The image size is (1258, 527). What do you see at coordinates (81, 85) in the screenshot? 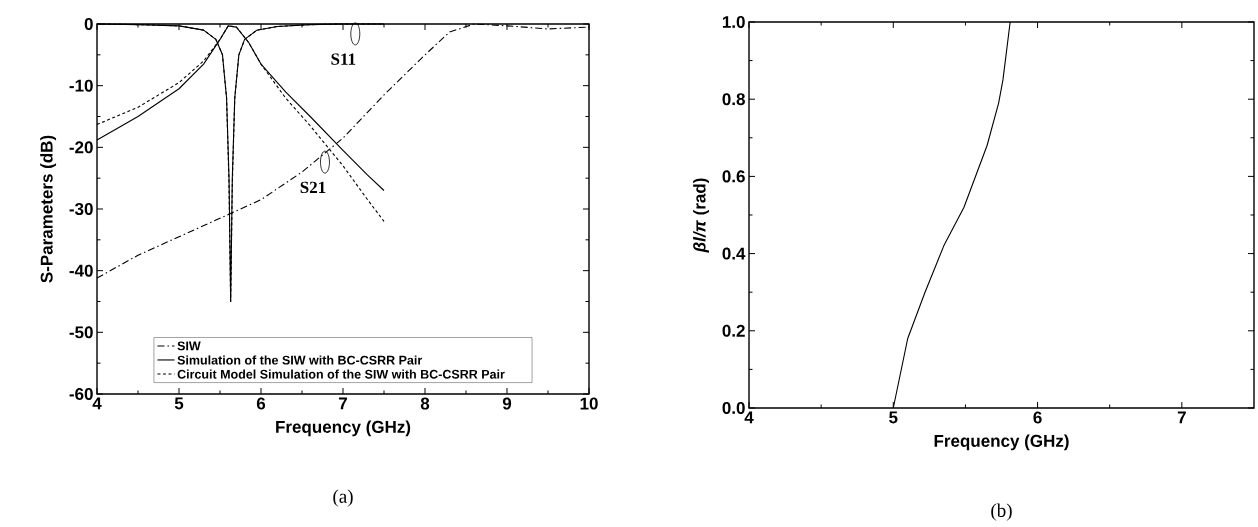
I see `y-tick-label: -10` at bounding box center [81, 85].